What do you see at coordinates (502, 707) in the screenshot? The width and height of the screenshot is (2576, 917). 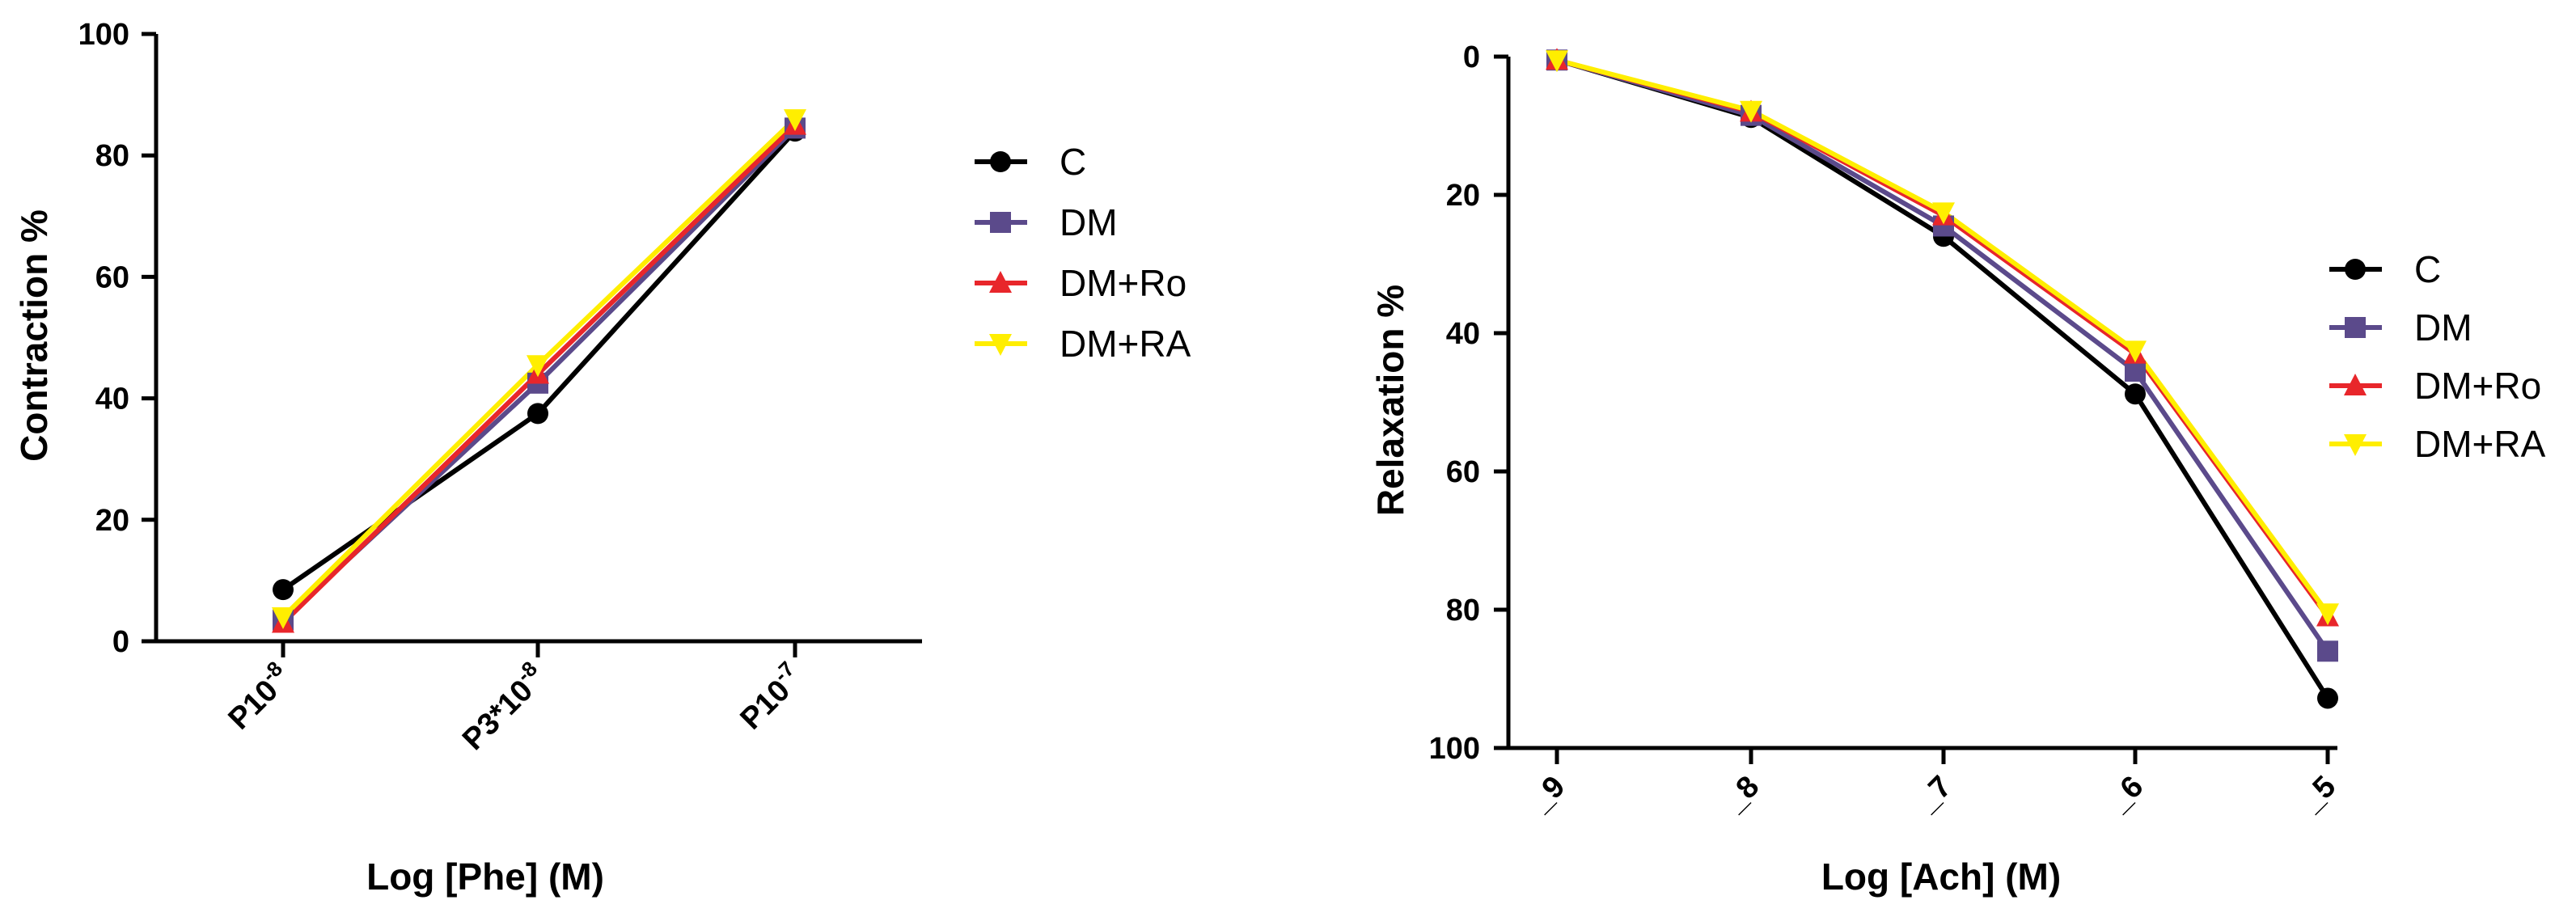 I see `x-tick-label: P3*10-8` at bounding box center [502, 707].